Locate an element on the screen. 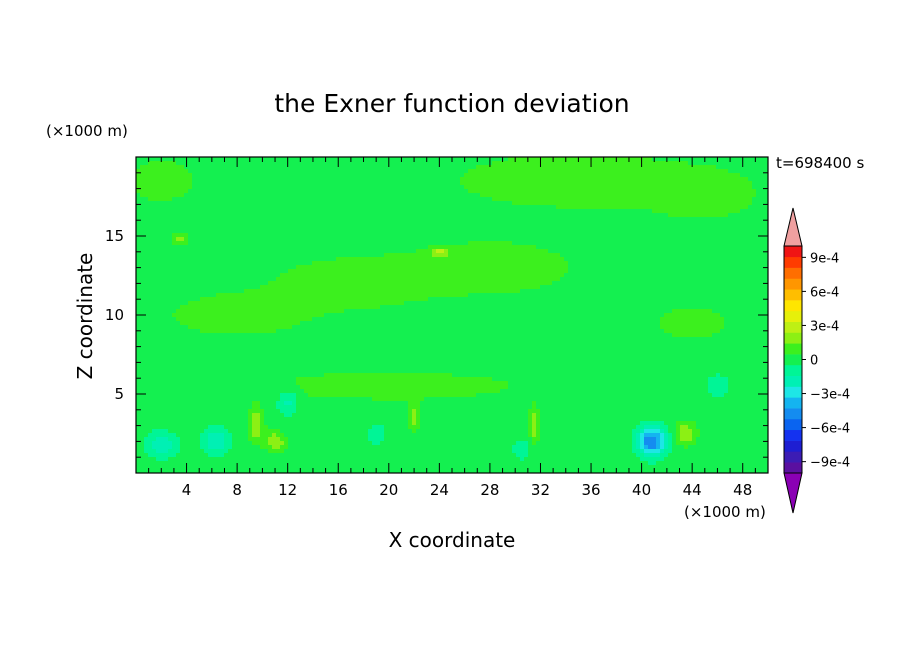 The height and width of the screenshot is (654, 904). x-tick-label: 32 is located at coordinates (540, 490).